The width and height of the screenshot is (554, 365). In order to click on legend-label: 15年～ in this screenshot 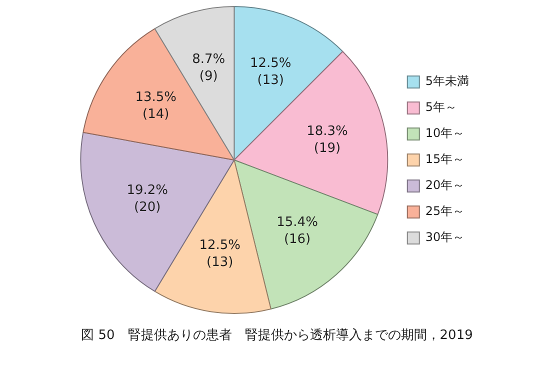, I will do `click(445, 159)`.